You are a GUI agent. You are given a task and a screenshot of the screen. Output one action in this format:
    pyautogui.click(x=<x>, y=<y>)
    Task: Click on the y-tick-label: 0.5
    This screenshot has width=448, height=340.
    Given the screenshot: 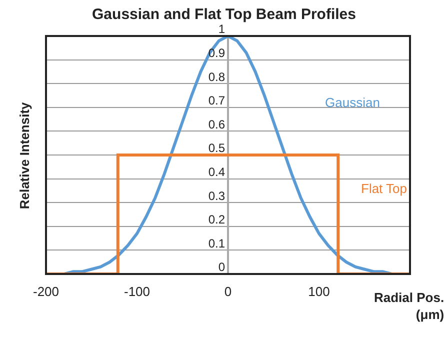 What is the action you would take?
    pyautogui.click(x=217, y=148)
    